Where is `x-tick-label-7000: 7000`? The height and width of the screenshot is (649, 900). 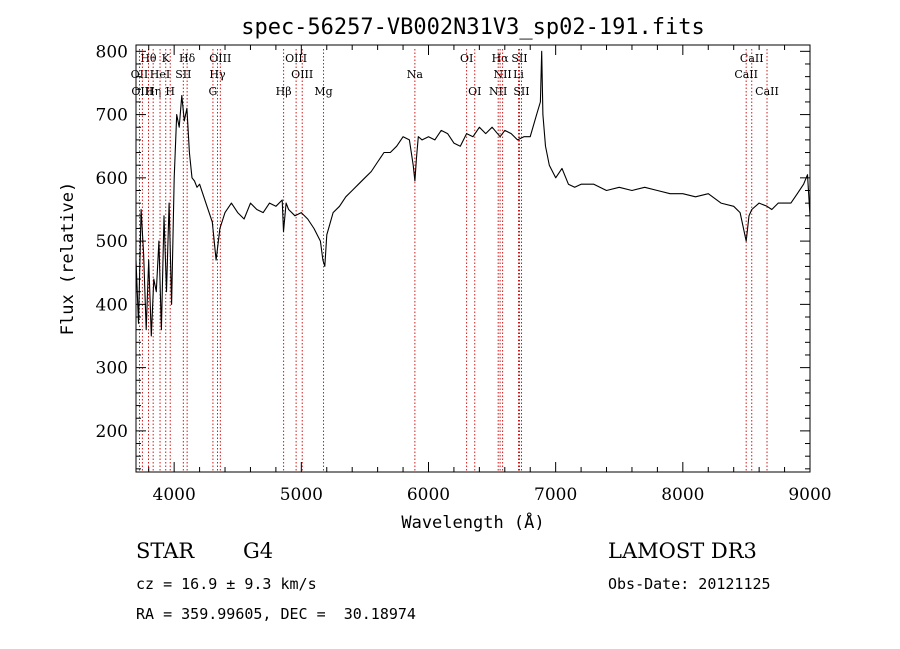 x-tick-label-7000: 7000 is located at coordinates (555, 495).